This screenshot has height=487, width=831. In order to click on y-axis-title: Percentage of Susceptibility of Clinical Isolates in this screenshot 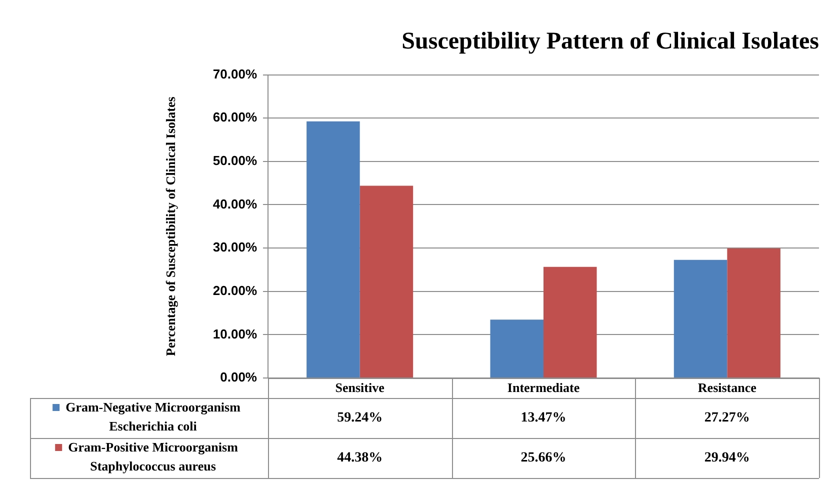, I will do `click(170, 226)`.